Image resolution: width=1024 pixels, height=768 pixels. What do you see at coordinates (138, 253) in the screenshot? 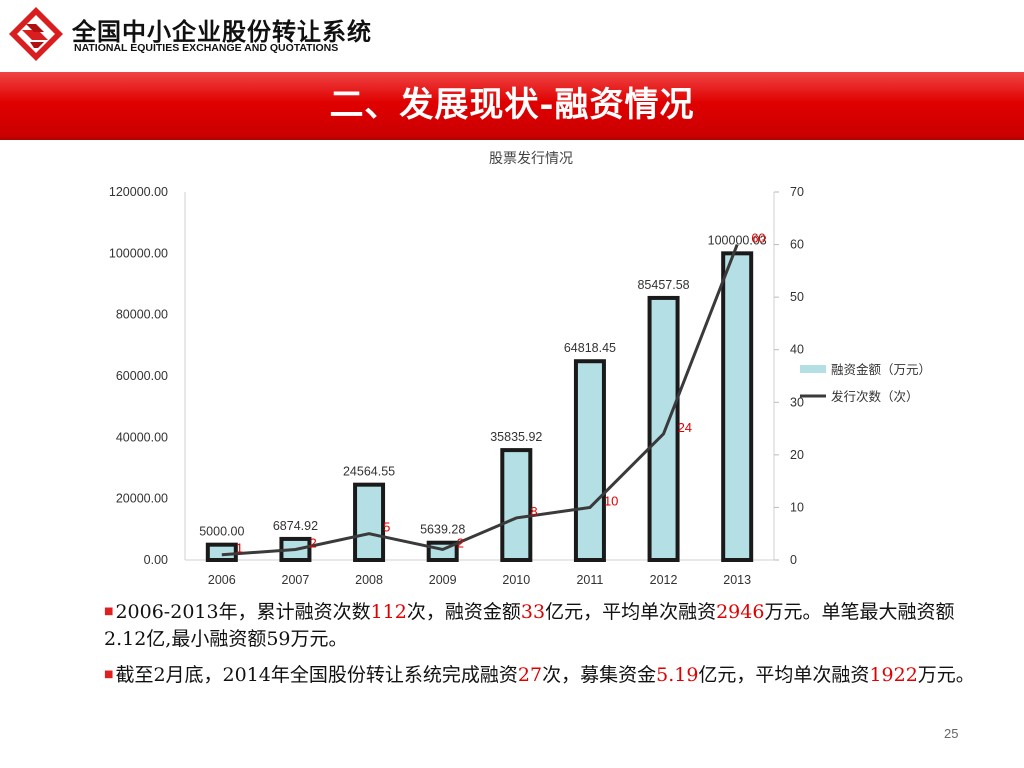
I see `y-left-tick-label: 100000.00` at bounding box center [138, 253].